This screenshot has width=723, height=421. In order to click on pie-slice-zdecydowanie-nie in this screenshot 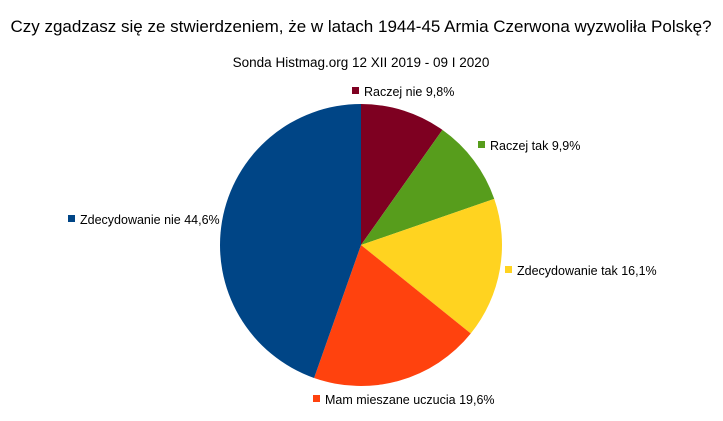, I will do `click(290, 241)`.